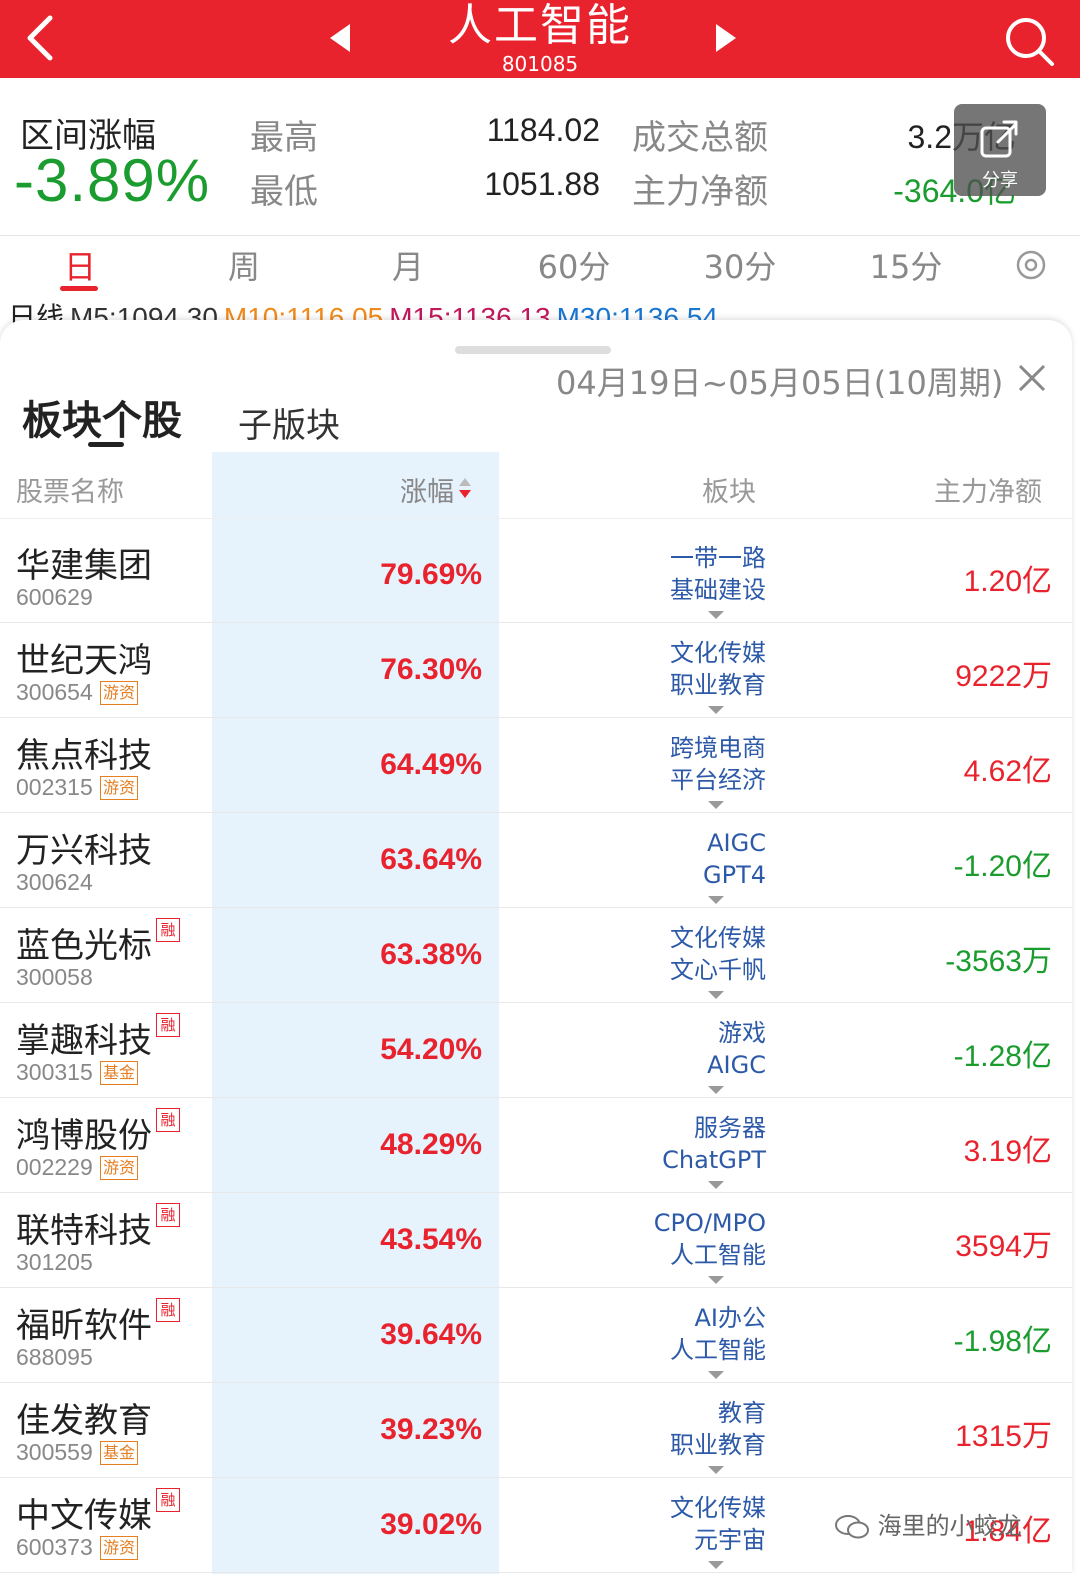 The image size is (1080, 1574). I want to click on netflow-value: 1.20亿, so click(1007, 581).